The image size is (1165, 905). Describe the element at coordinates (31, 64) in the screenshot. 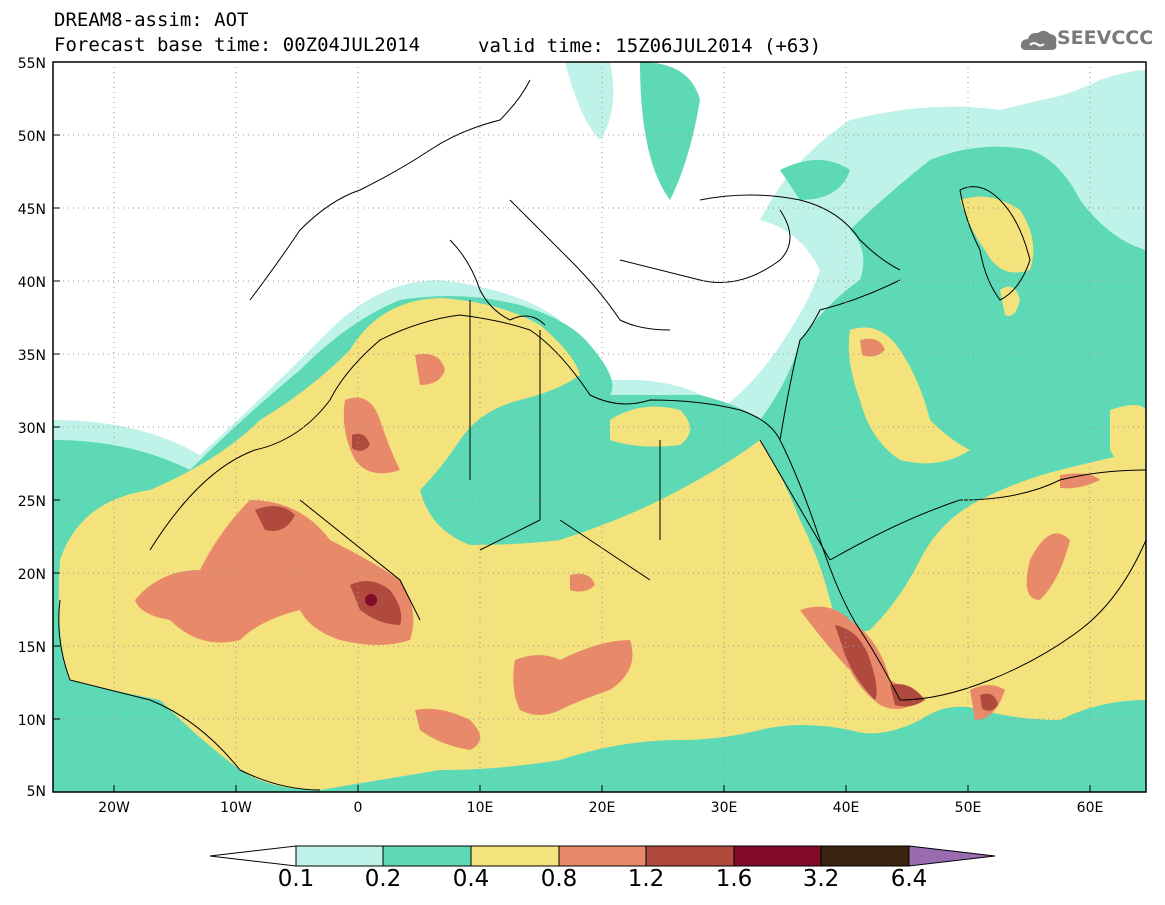

I see `lat-label: 55N` at that location.